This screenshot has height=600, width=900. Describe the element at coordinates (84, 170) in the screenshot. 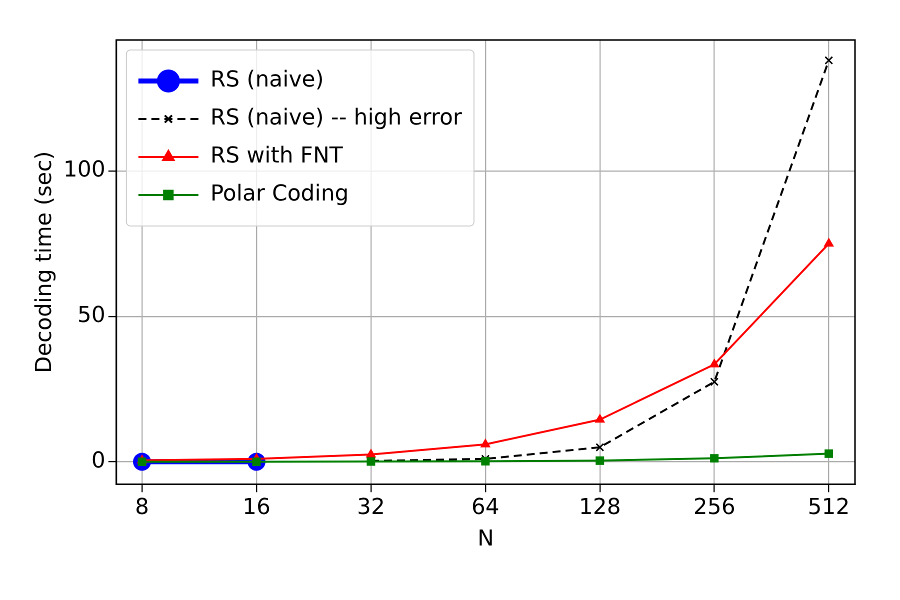

I see `y-tick-label: 100` at that location.